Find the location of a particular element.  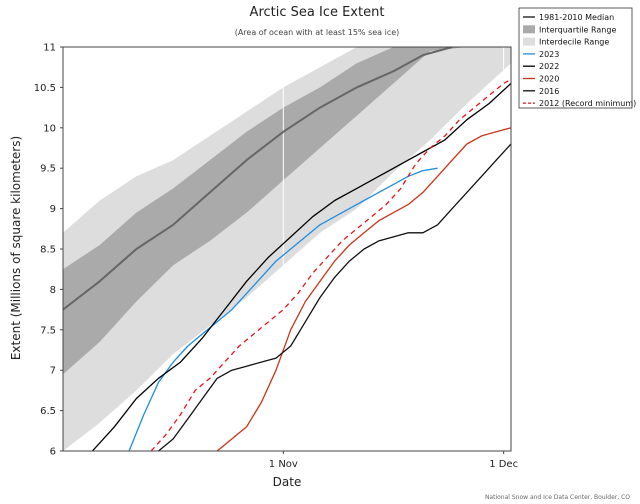

y-tick-label: 11 is located at coordinates (49, 48).